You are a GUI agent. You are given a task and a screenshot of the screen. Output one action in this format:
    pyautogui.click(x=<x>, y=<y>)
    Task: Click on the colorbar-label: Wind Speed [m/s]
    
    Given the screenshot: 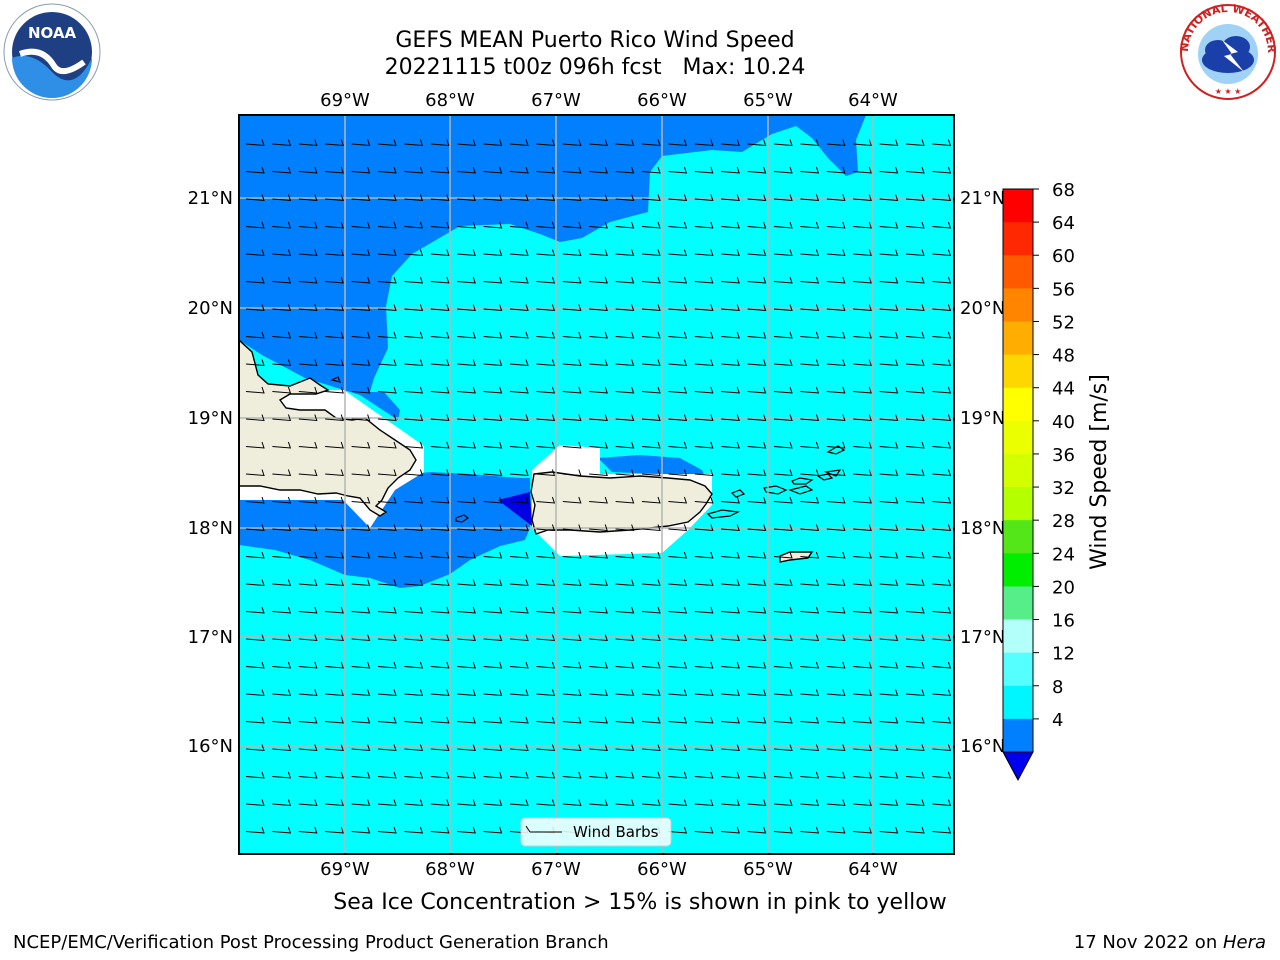 What is the action you would take?
    pyautogui.click(x=1099, y=472)
    